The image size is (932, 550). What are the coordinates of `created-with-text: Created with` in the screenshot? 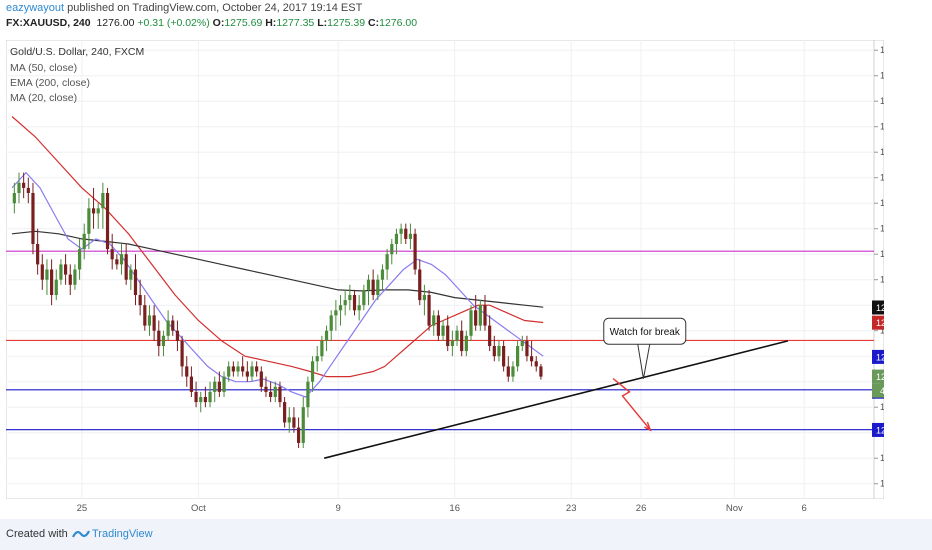 It's located at (37, 534).